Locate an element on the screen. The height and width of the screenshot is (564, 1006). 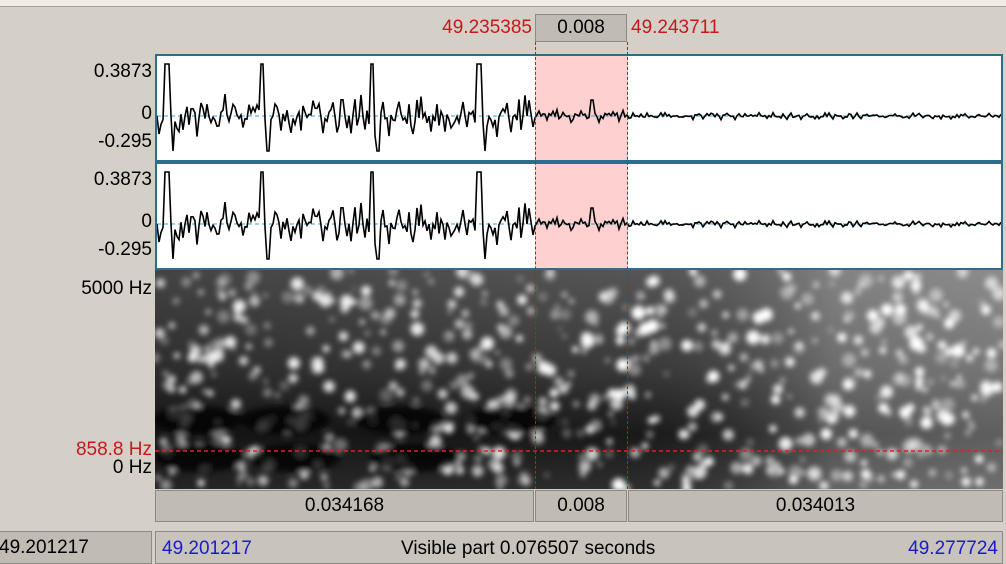
visible-start-time: 49.201217 is located at coordinates (207, 548).